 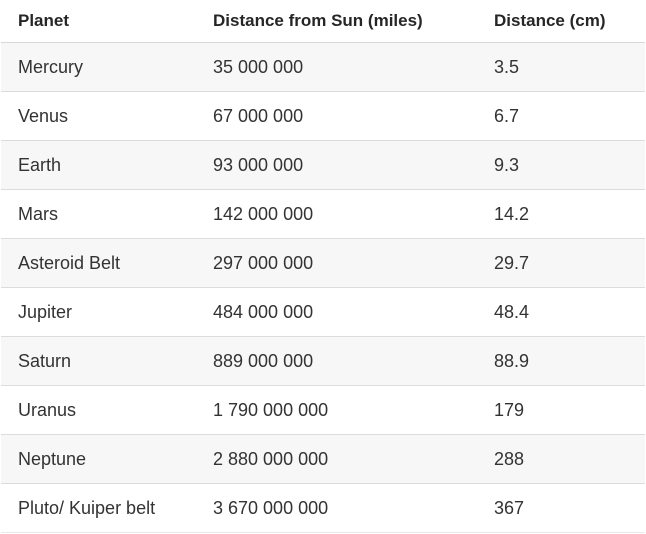 What do you see at coordinates (98, 263) in the screenshot?
I see `planet-name-cell: Asteroid Belt` at bounding box center [98, 263].